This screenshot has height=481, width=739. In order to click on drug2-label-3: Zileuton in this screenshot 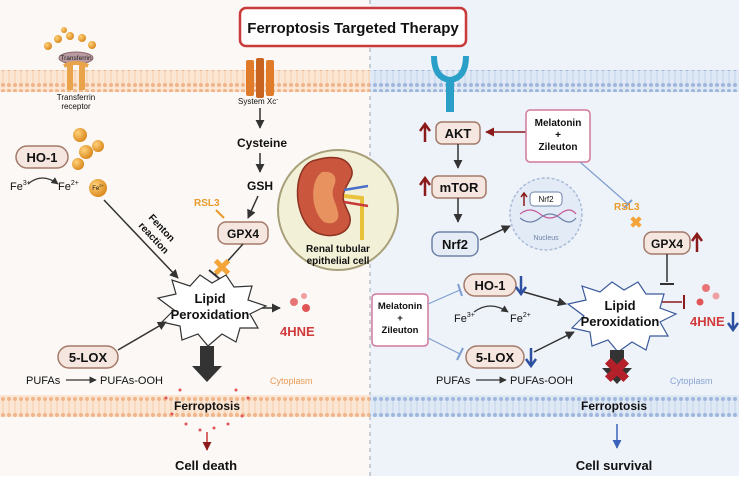, I will do `click(400, 330)`.